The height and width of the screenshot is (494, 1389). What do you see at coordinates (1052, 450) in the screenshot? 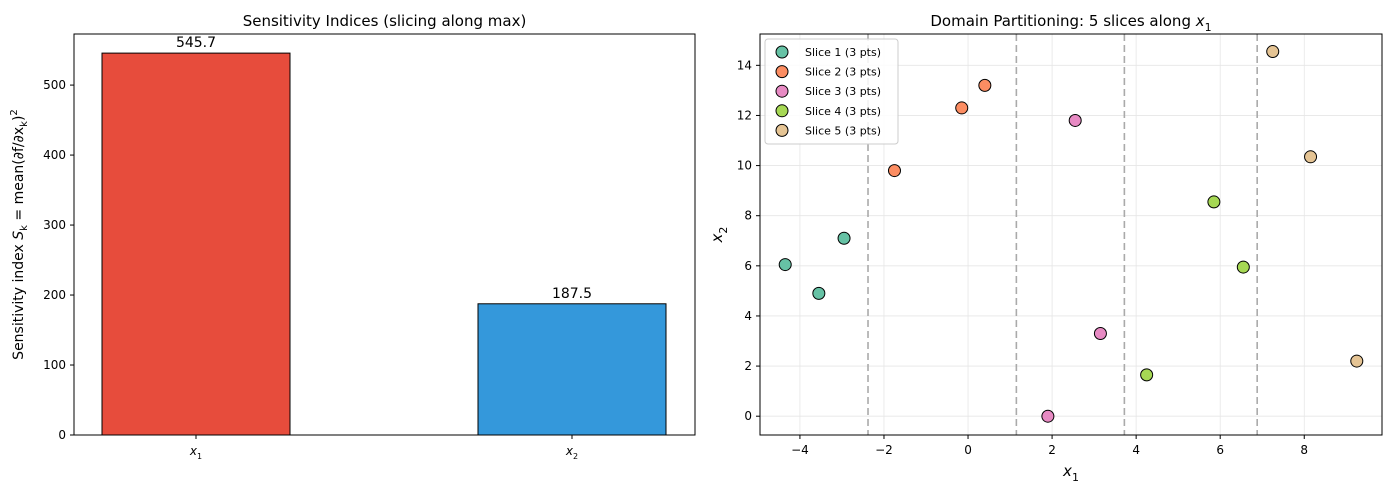
I see `x-tick-label: 2` at bounding box center [1052, 450].